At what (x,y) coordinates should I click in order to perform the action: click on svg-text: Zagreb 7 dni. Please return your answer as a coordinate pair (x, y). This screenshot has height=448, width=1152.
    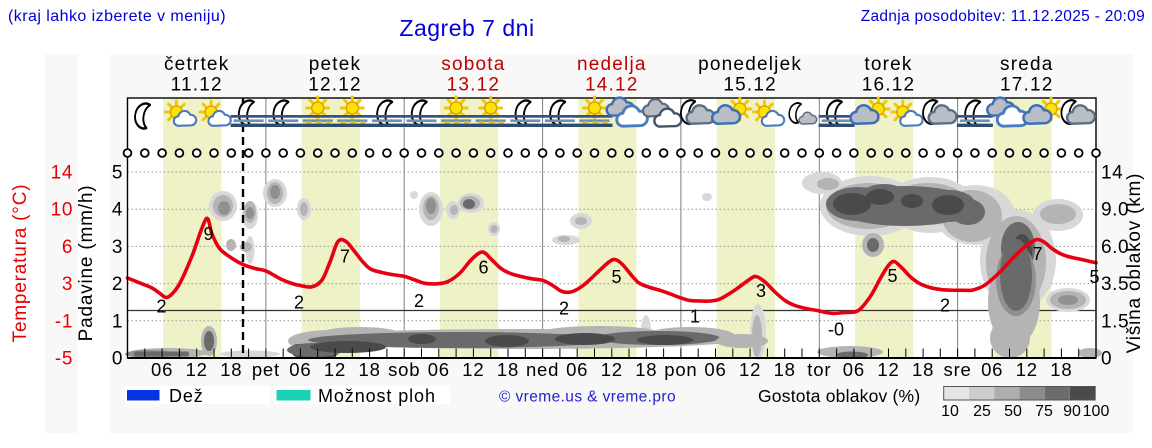
    Looking at the image, I should click on (466, 28).